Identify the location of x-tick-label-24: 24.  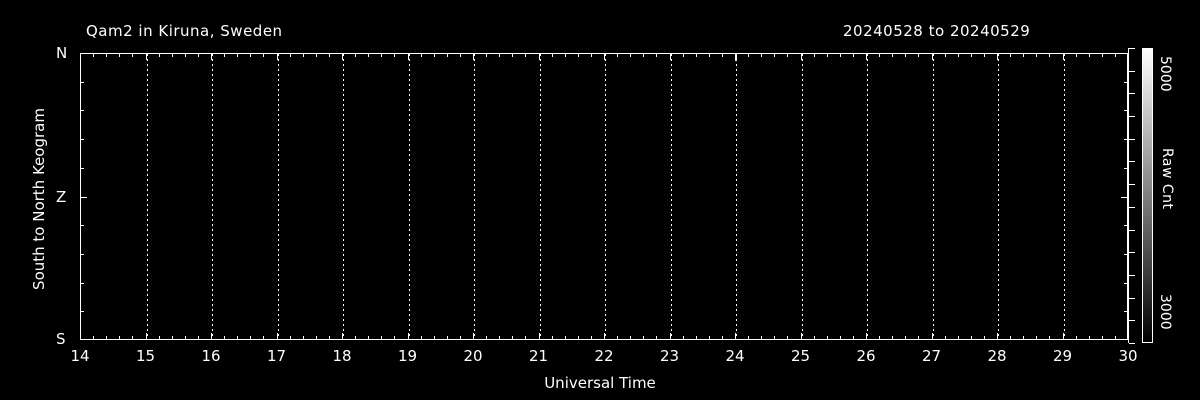
(735, 356).